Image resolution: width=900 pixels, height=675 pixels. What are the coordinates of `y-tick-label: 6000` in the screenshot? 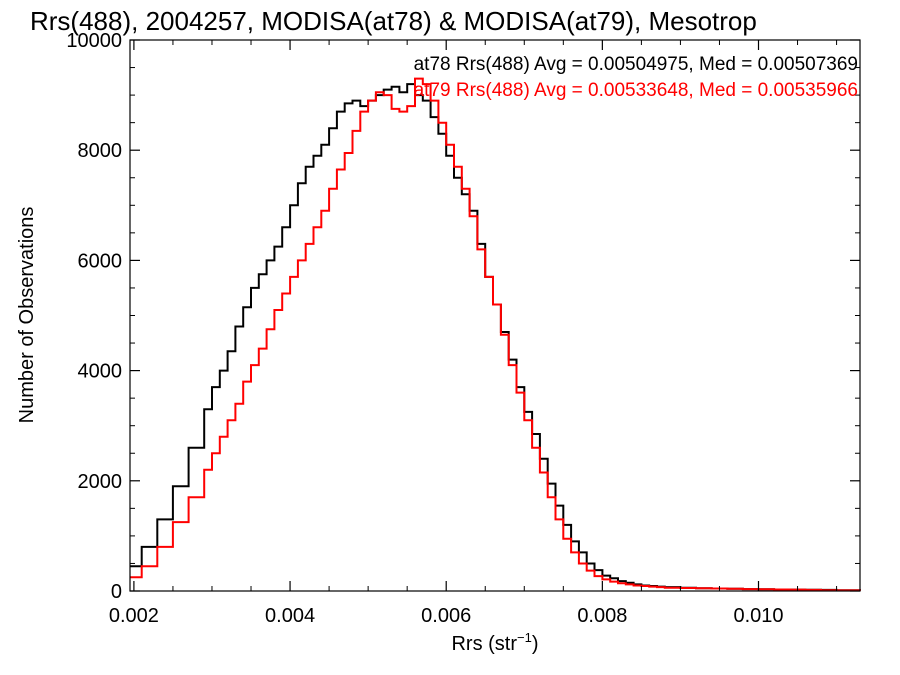 It's located at (100, 261).